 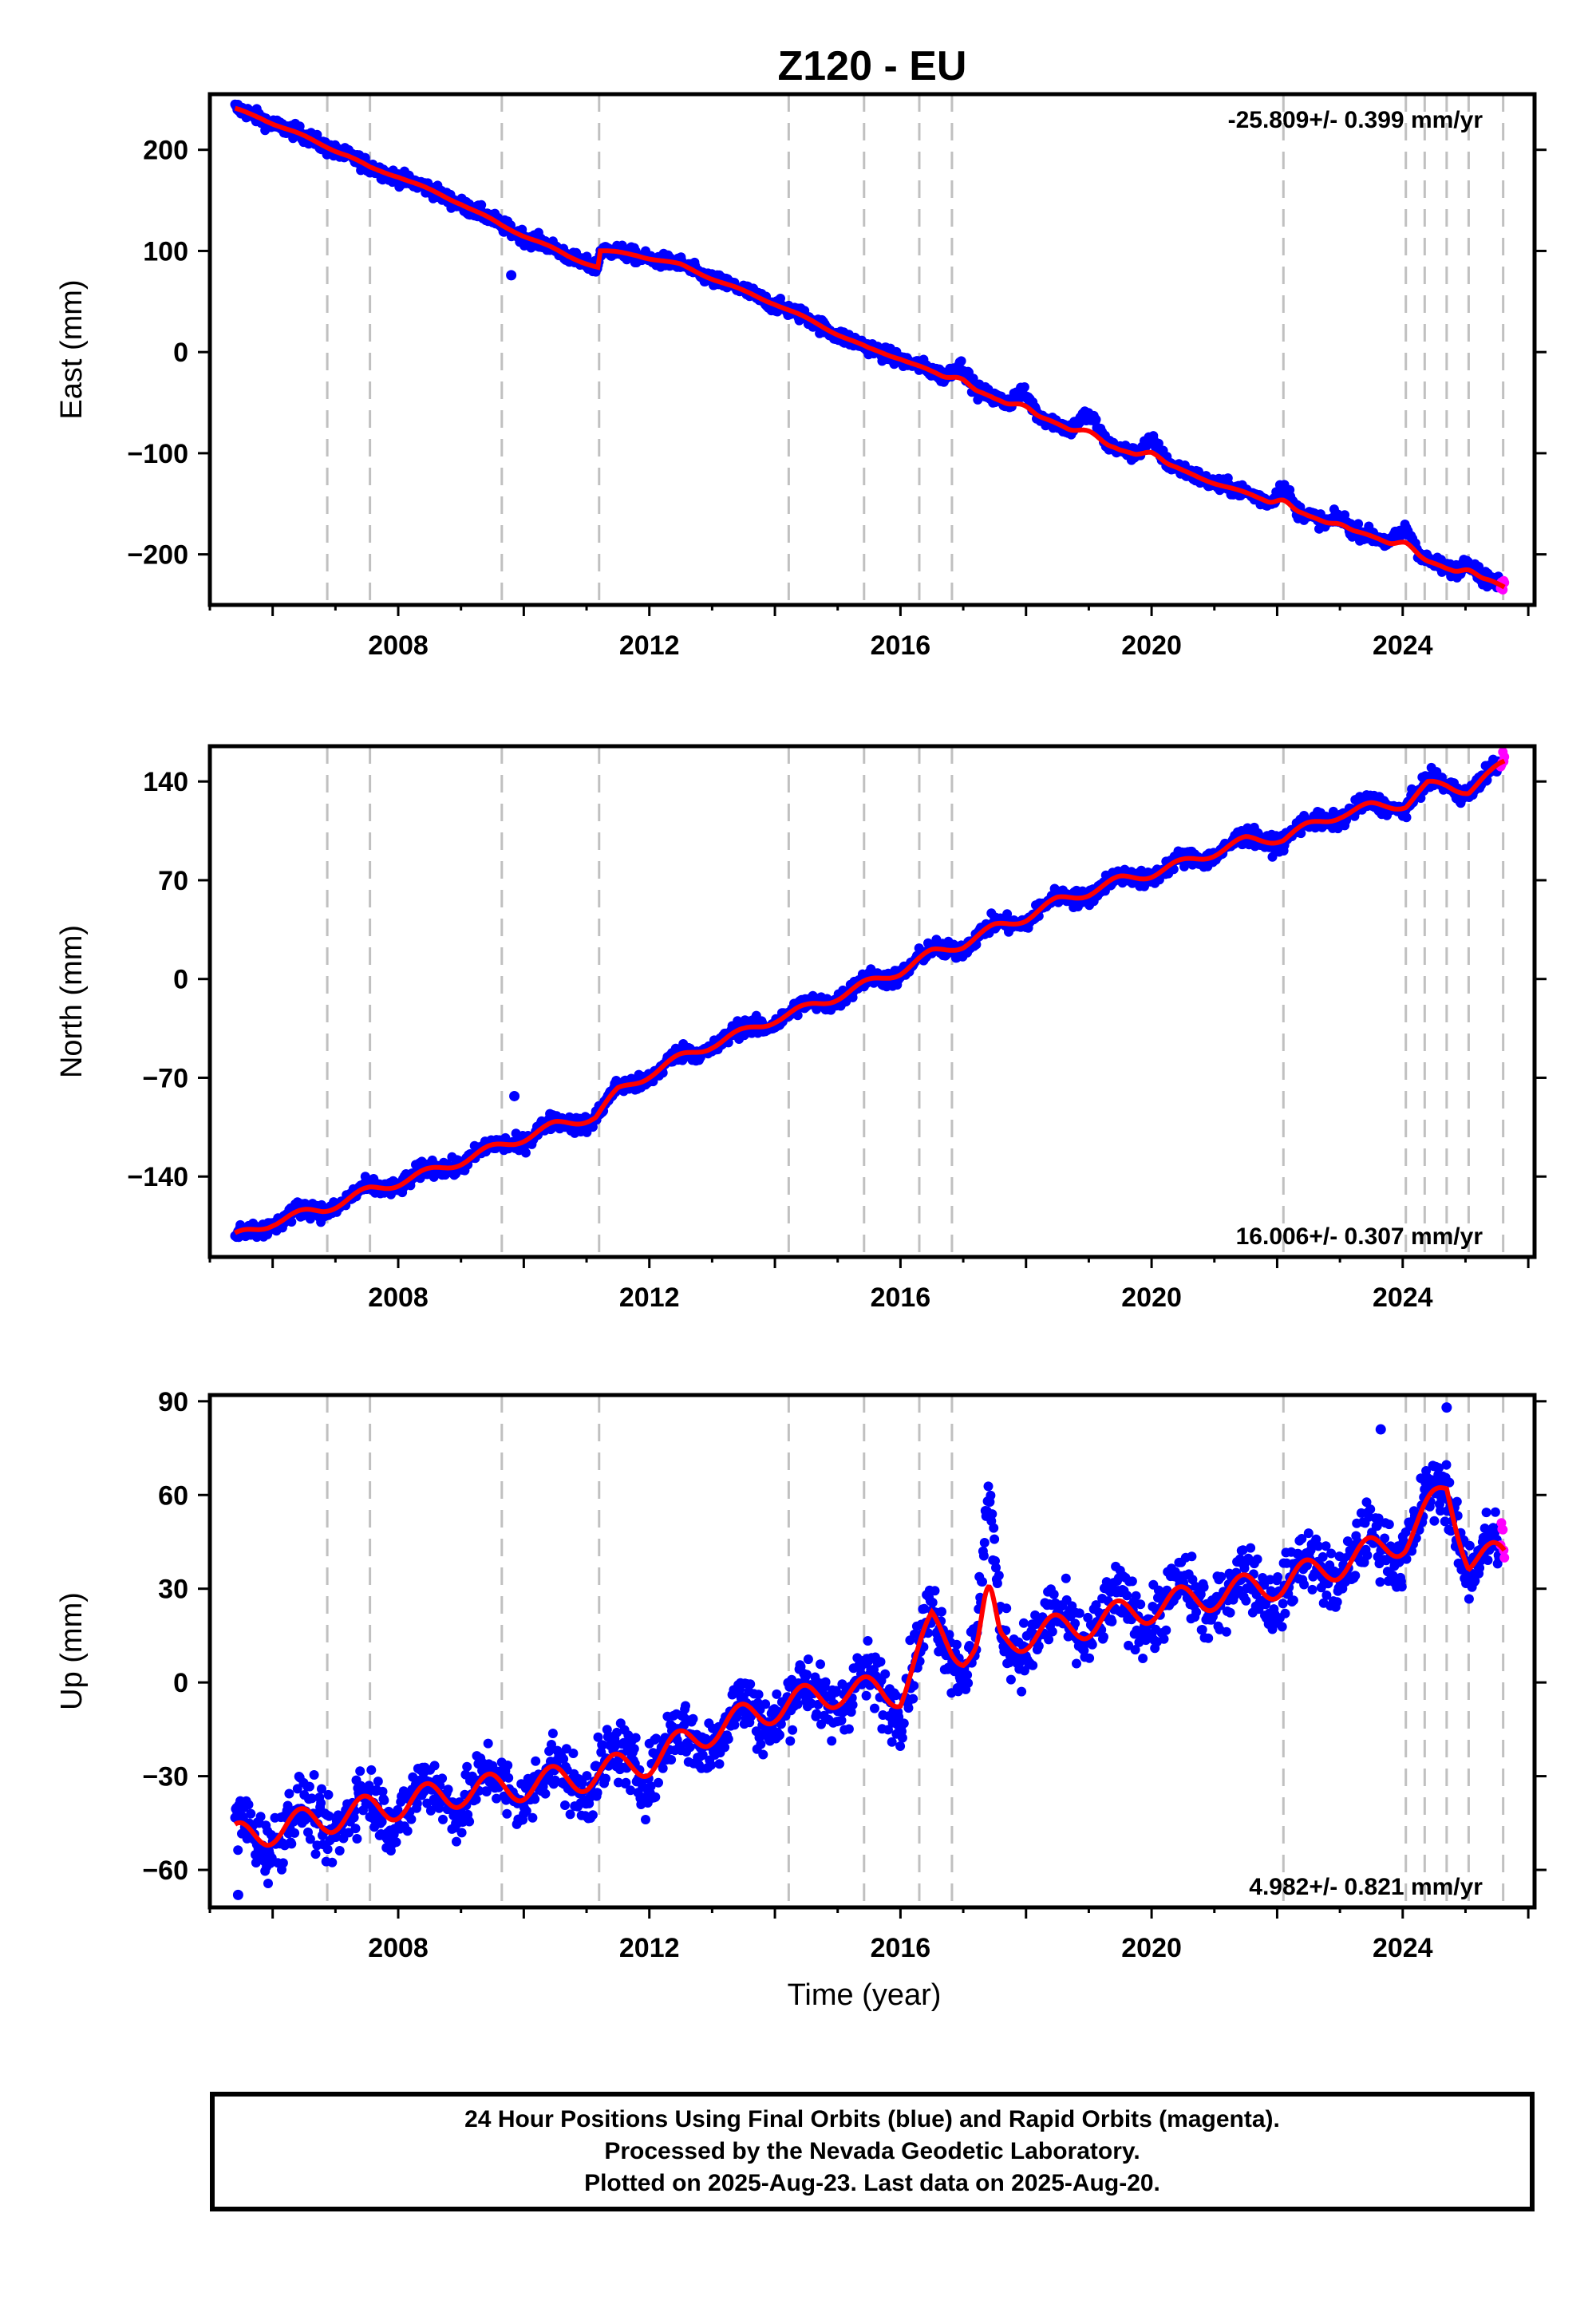 What do you see at coordinates (165, 1078) in the screenshot?
I see `y-tick-label: −70` at bounding box center [165, 1078].